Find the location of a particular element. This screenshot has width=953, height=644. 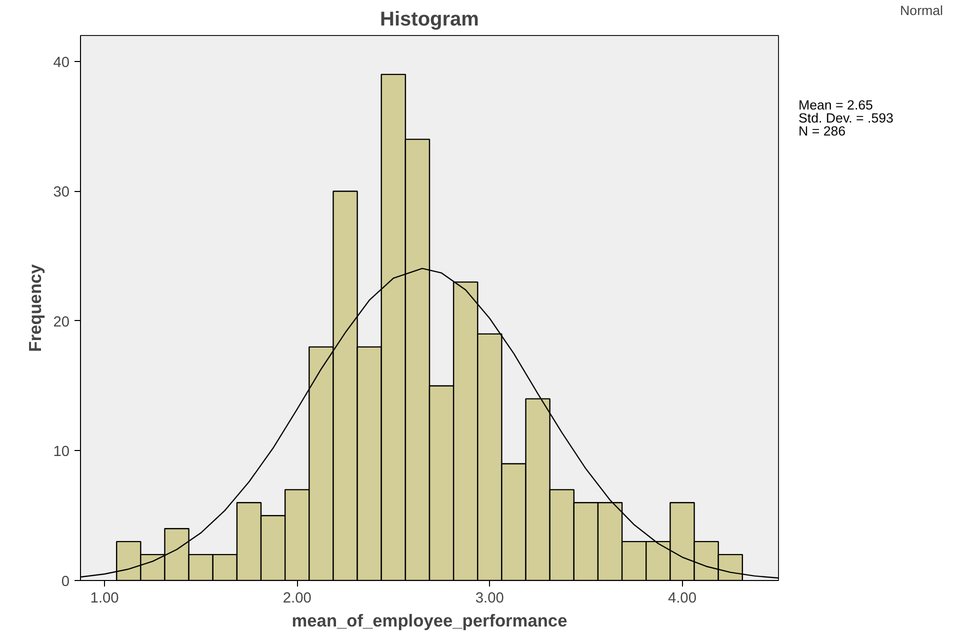

x-tick-label: 2.00 is located at coordinates (297, 598).